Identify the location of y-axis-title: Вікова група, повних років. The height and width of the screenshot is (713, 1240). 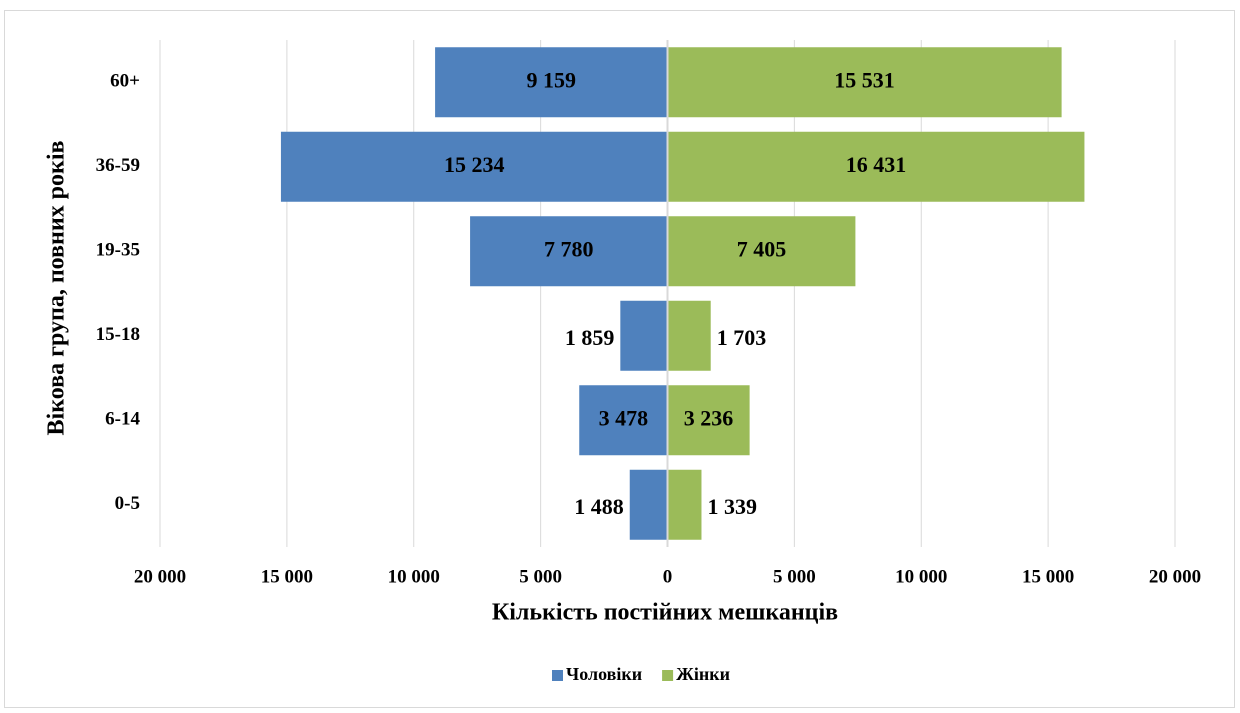
(57, 287).